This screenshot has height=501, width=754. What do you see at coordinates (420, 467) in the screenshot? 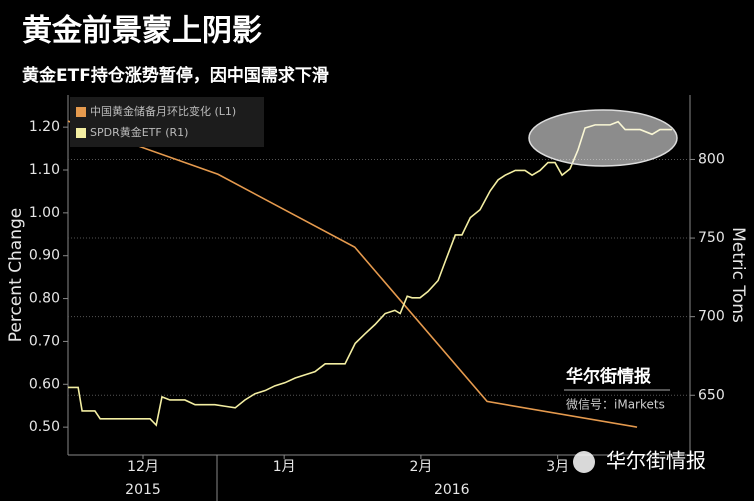
I see `x-tick-label: 2月` at bounding box center [420, 467].